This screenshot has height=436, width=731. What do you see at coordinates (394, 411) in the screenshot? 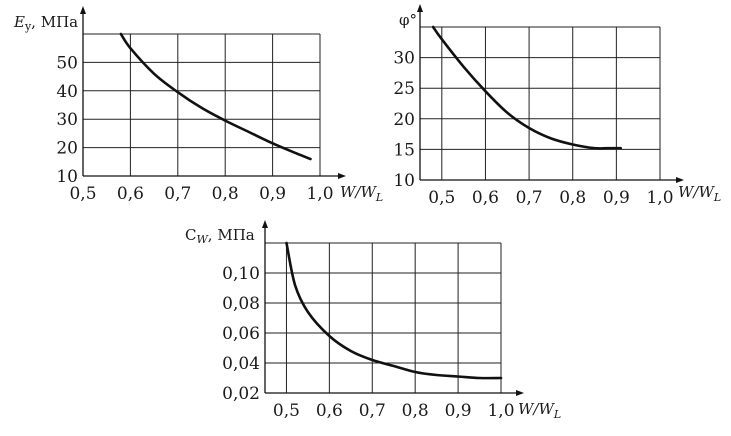
I see `cw-x-ticks: 0,5 0,6 0,7 0,8 0,9 1,0` at bounding box center [394, 411].